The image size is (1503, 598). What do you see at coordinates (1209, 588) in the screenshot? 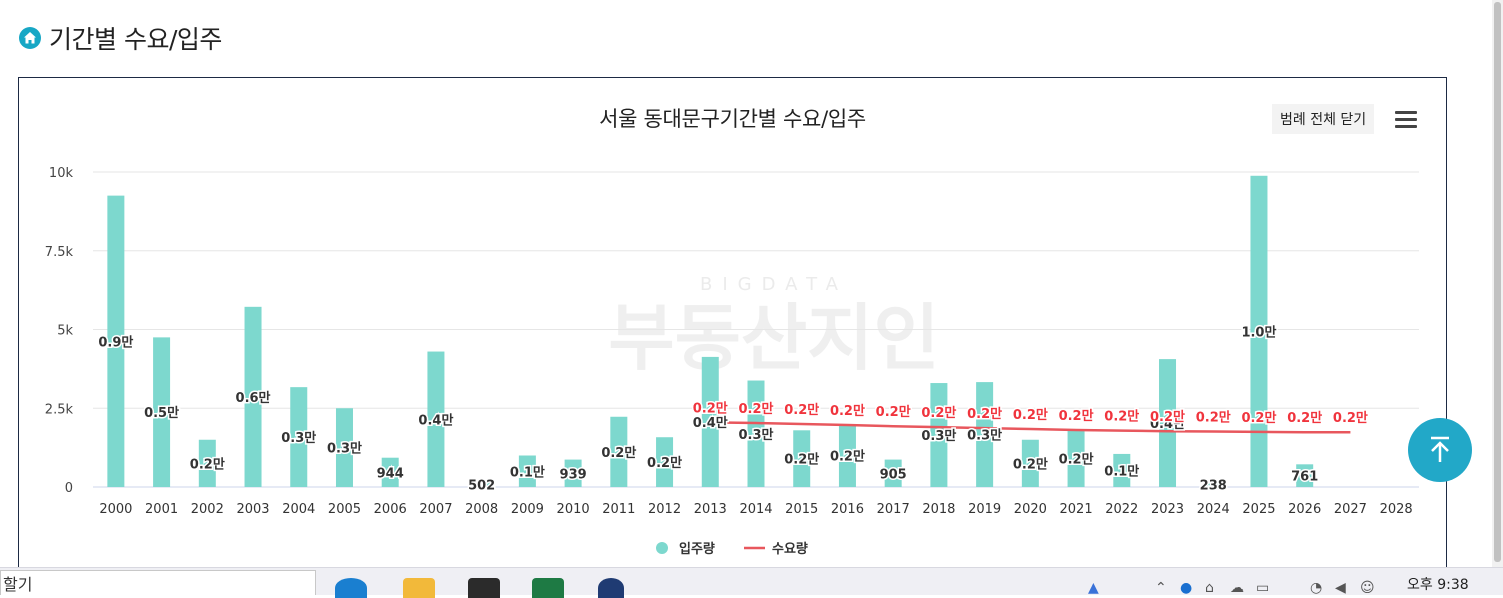
I see `network-icon: ⌂` at bounding box center [1209, 588].